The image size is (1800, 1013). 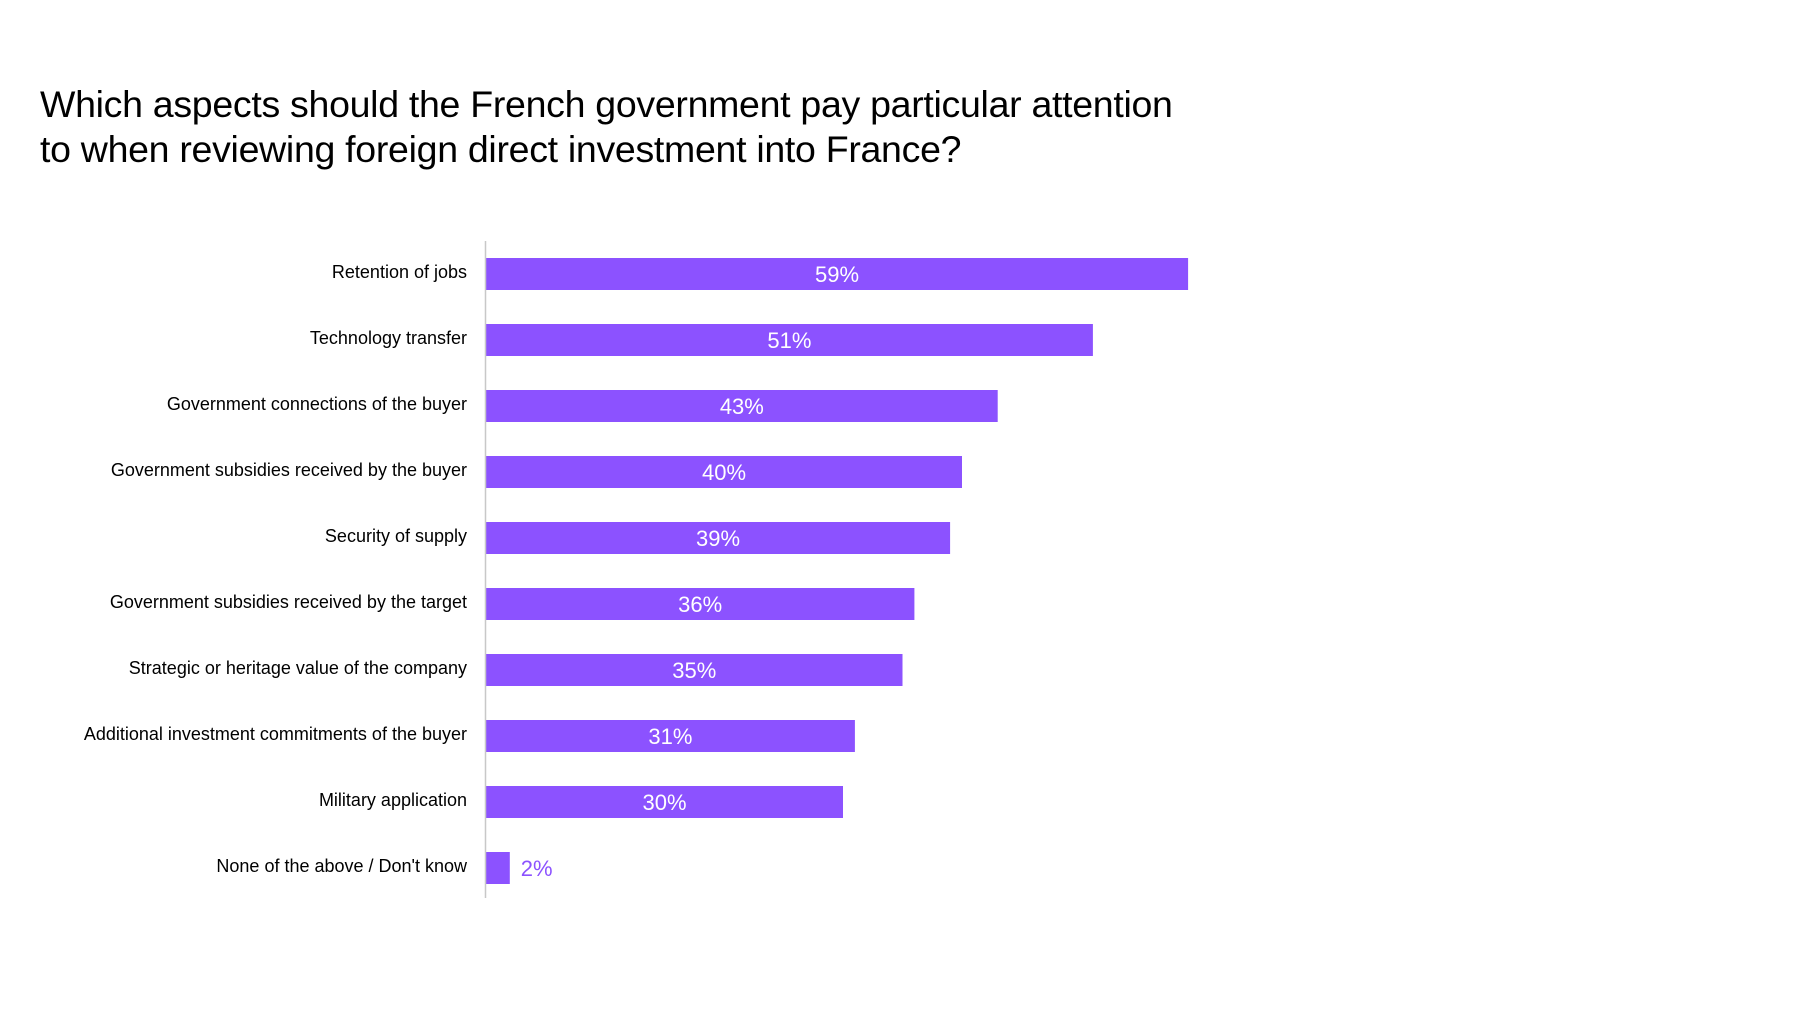 I want to click on data-label: 36%, so click(x=700, y=604).